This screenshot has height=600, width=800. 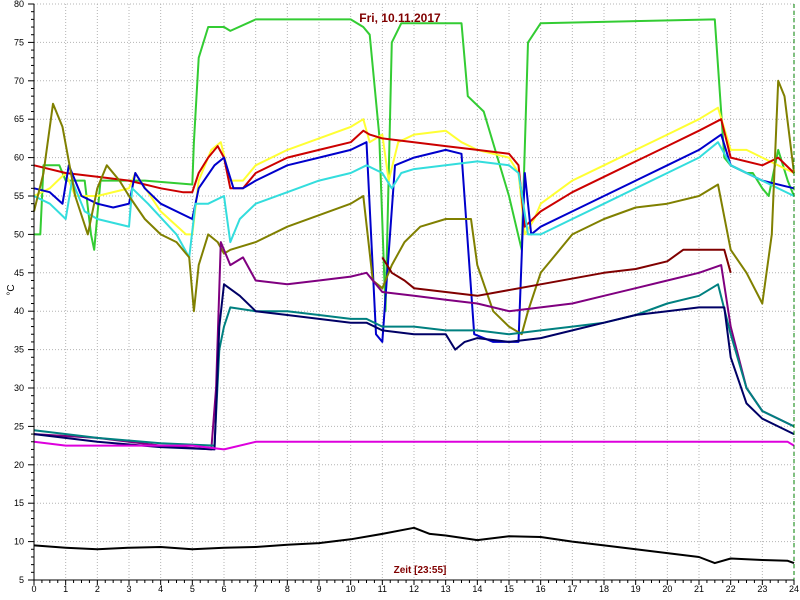 I want to click on y-tick-label: 5, so click(x=21, y=580).